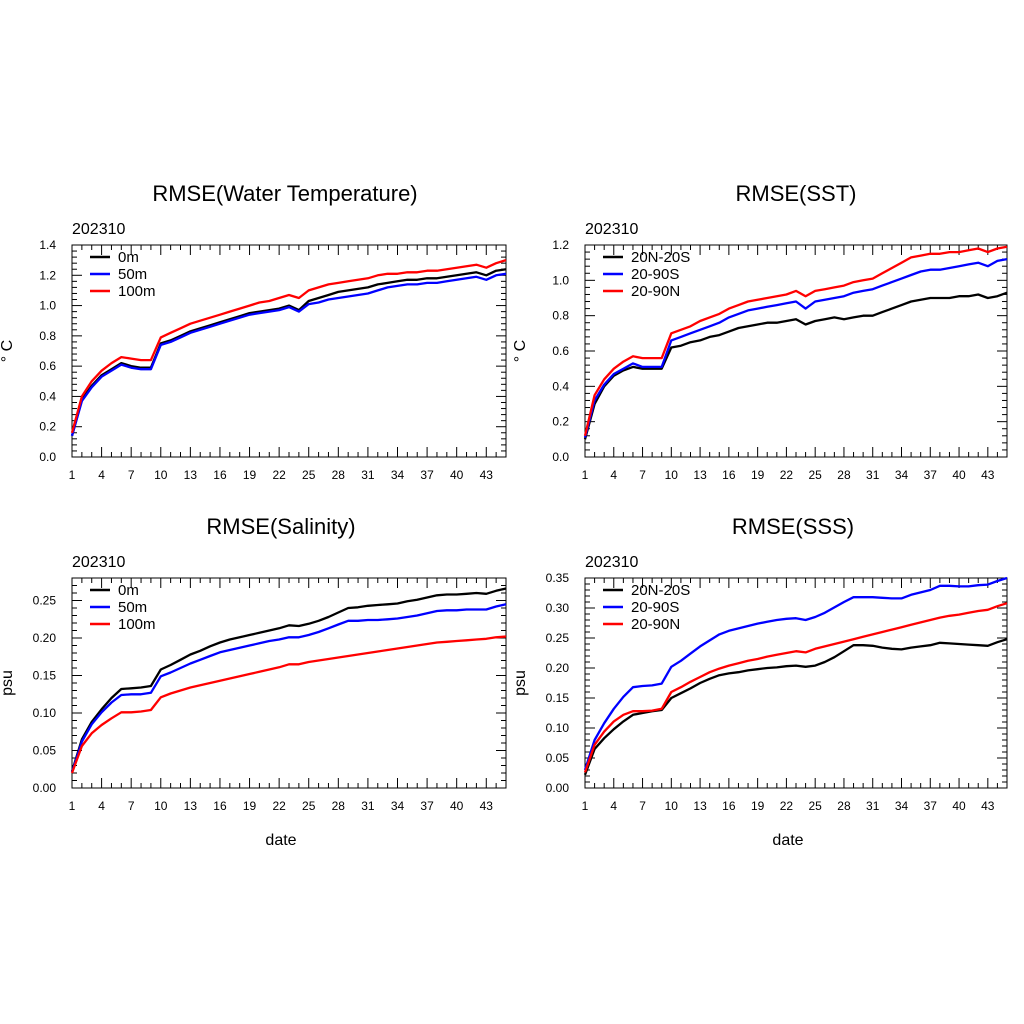  What do you see at coordinates (758, 806) in the screenshot?
I see `x-tick-label: 19` at bounding box center [758, 806].